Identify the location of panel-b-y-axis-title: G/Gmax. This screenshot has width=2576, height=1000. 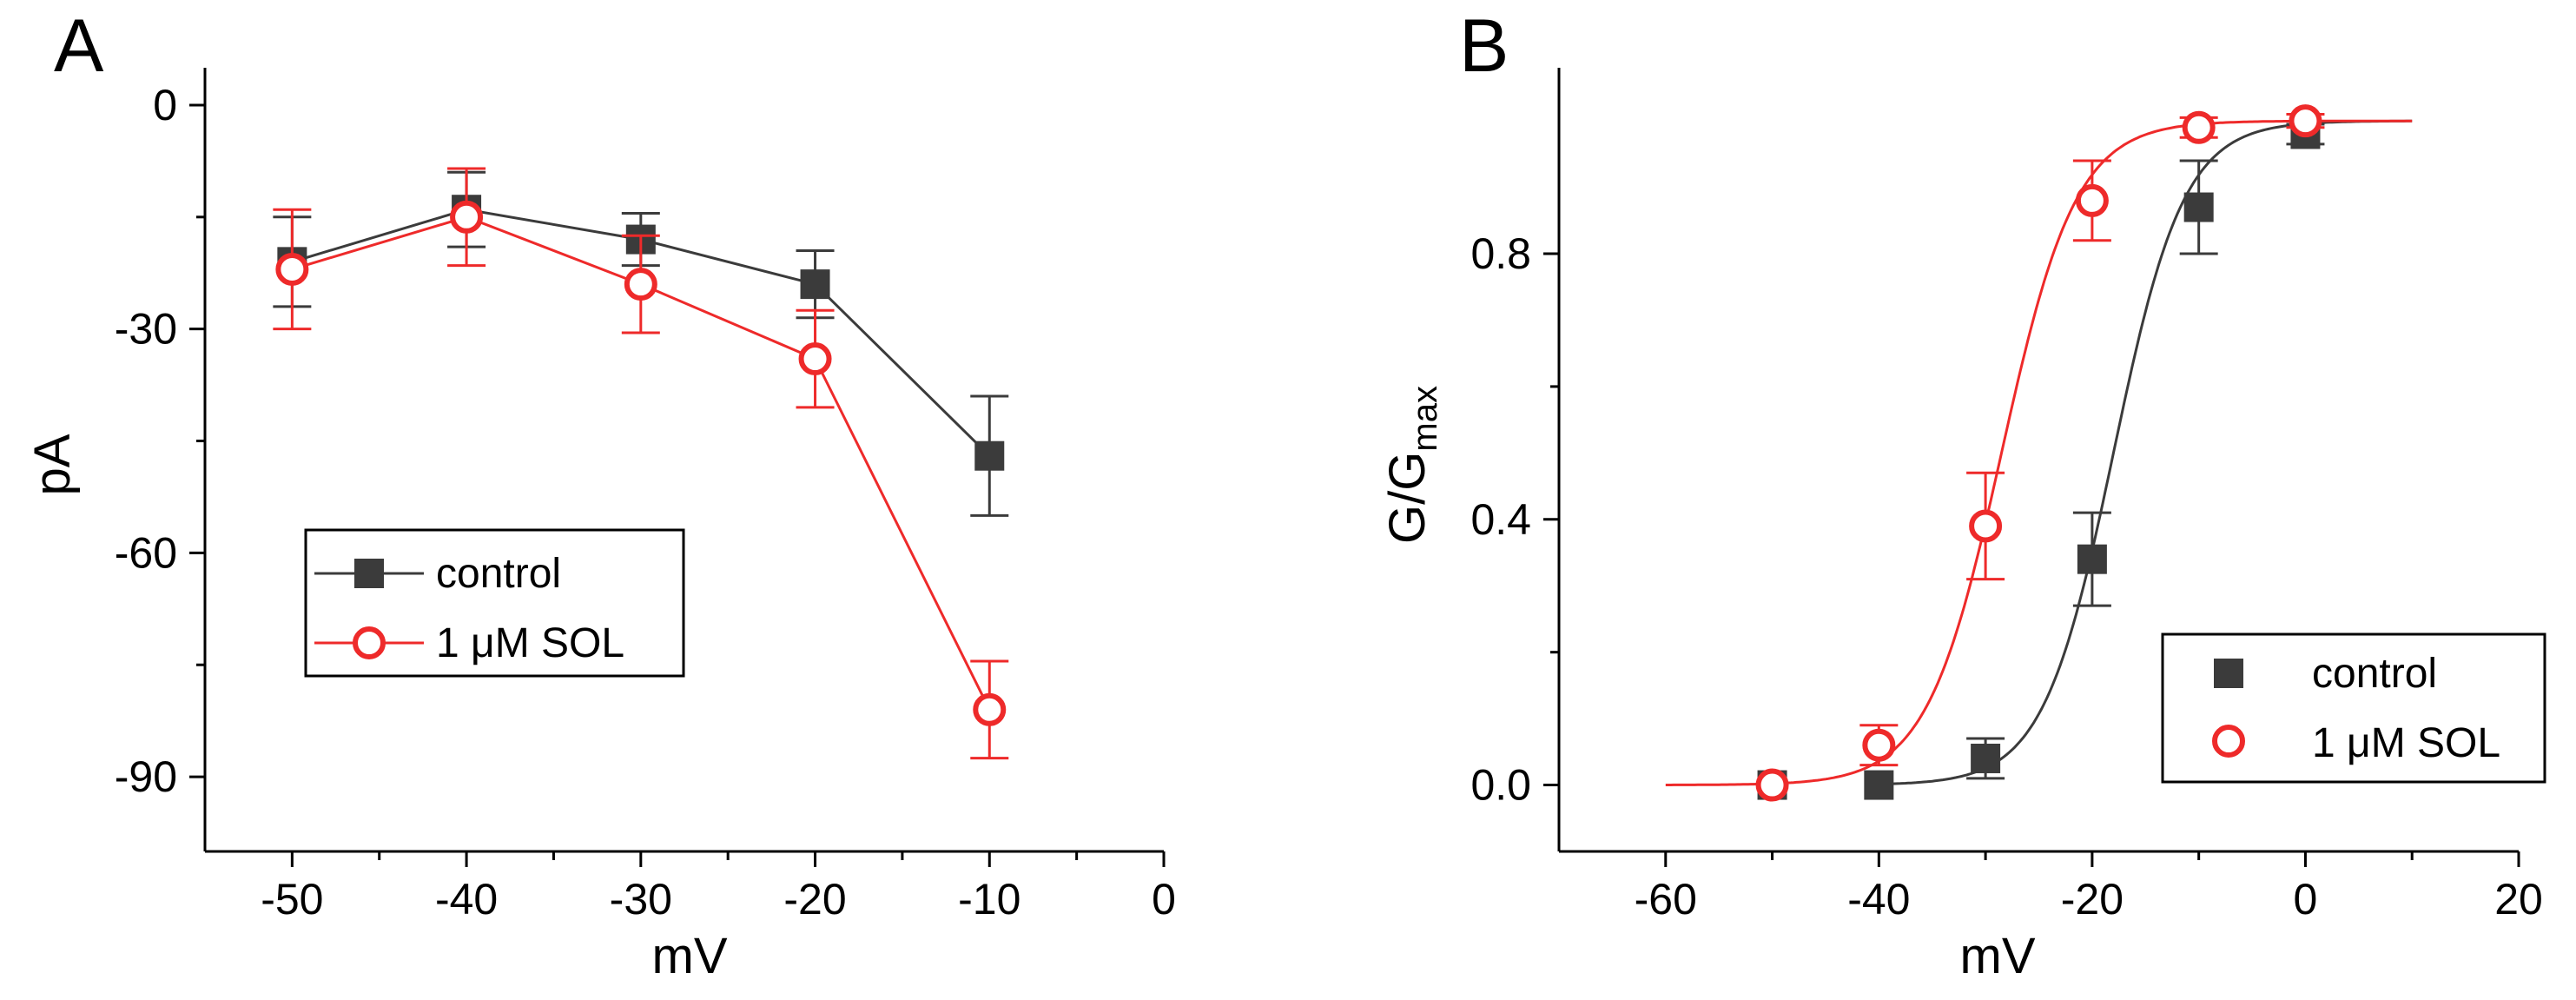
(1411, 465).